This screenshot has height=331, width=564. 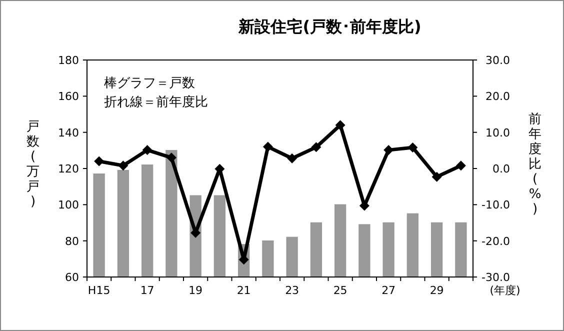 What do you see at coordinates (501, 169) in the screenshot?
I see `y2-tick-label: 0.0` at bounding box center [501, 169].